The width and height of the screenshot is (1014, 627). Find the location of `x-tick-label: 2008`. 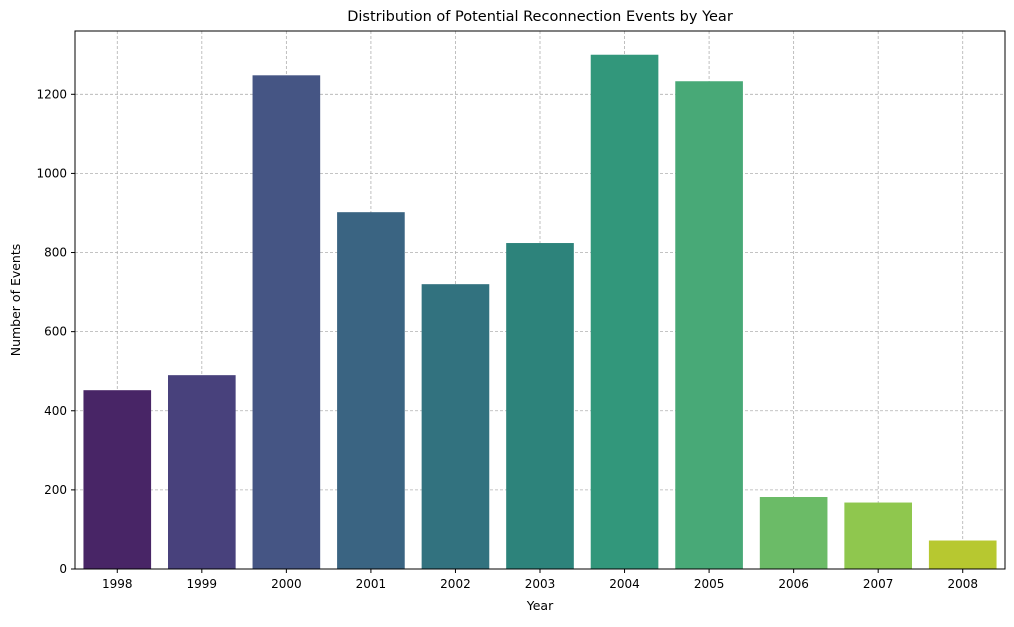

x-tick-label: 2008 is located at coordinates (962, 584).